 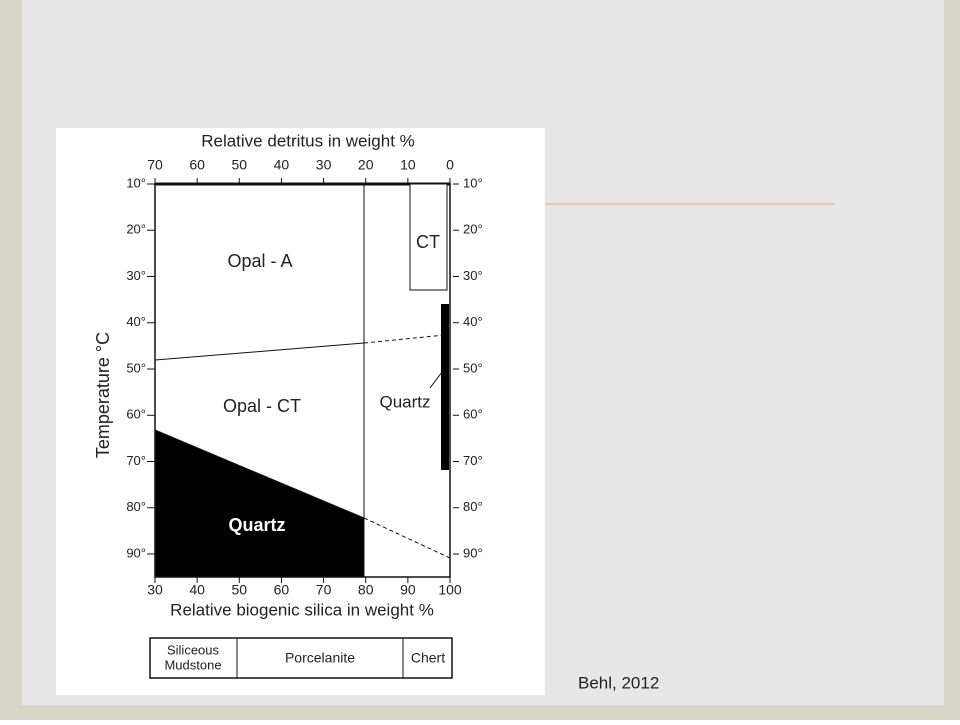 I want to click on facies-table, so click(x=301, y=658).